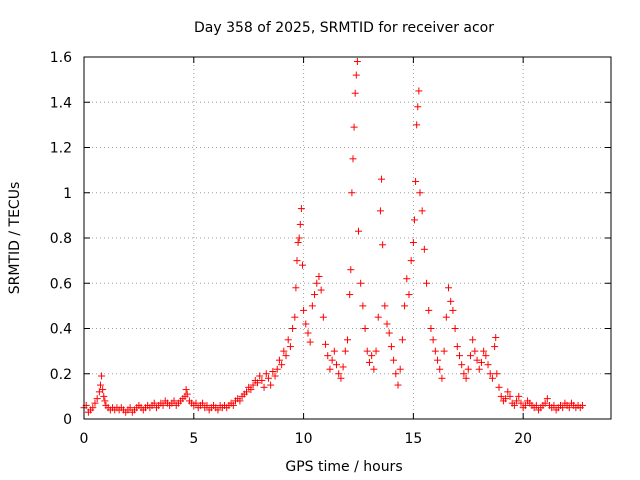 This screenshot has height=480, width=640. What do you see at coordinates (61, 375) in the screenshot?
I see `y-tick-label: 0.2` at bounding box center [61, 375].